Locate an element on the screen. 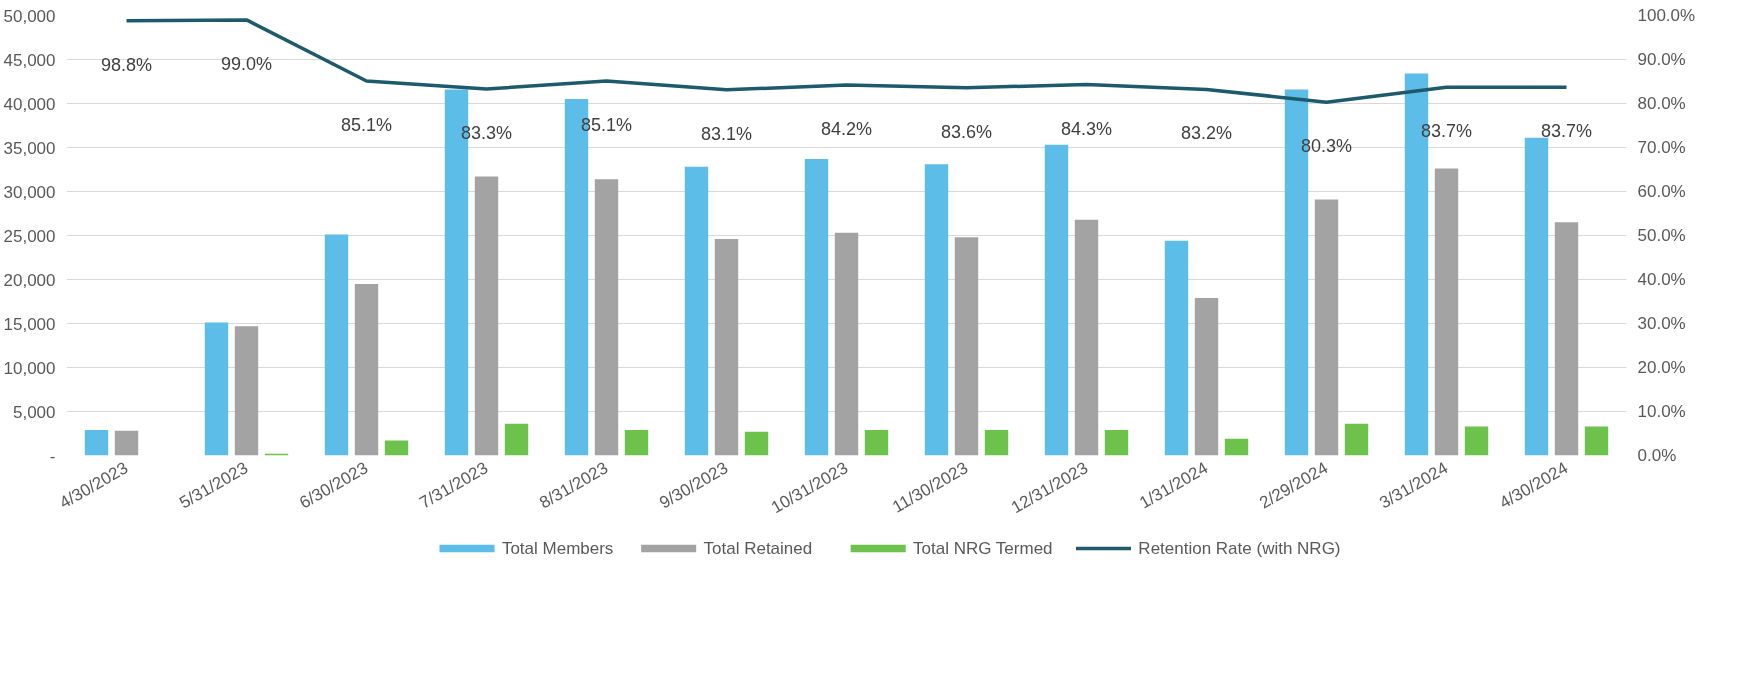 The image size is (1737, 674). y2-tick-label: 90.0% is located at coordinates (1661, 59).